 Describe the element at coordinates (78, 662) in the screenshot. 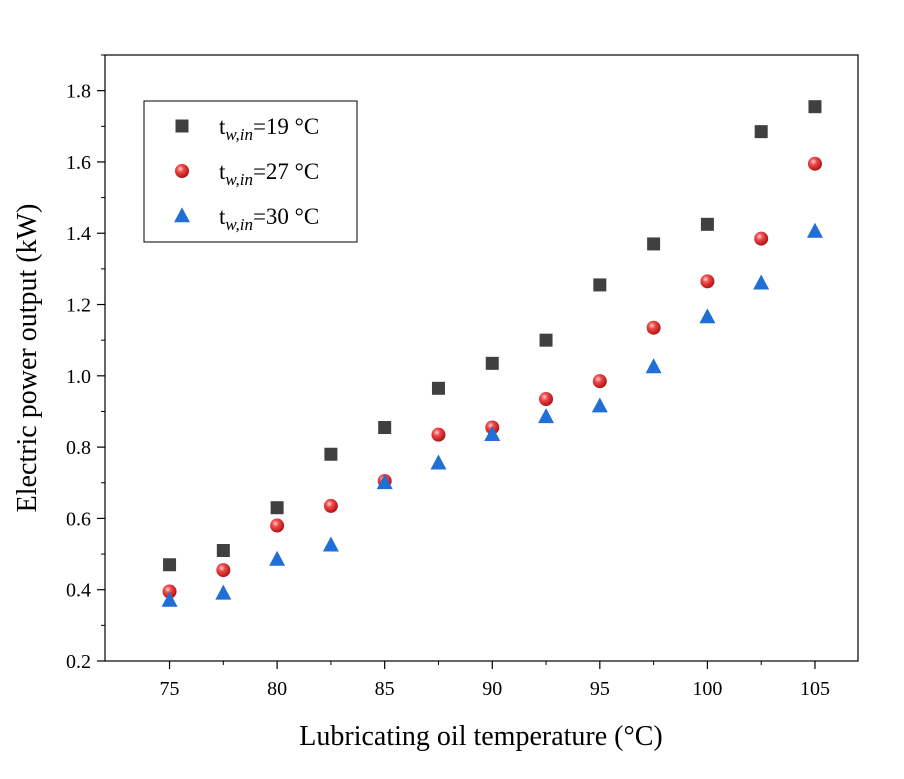

I see `y-tick-label: 0.2` at that location.